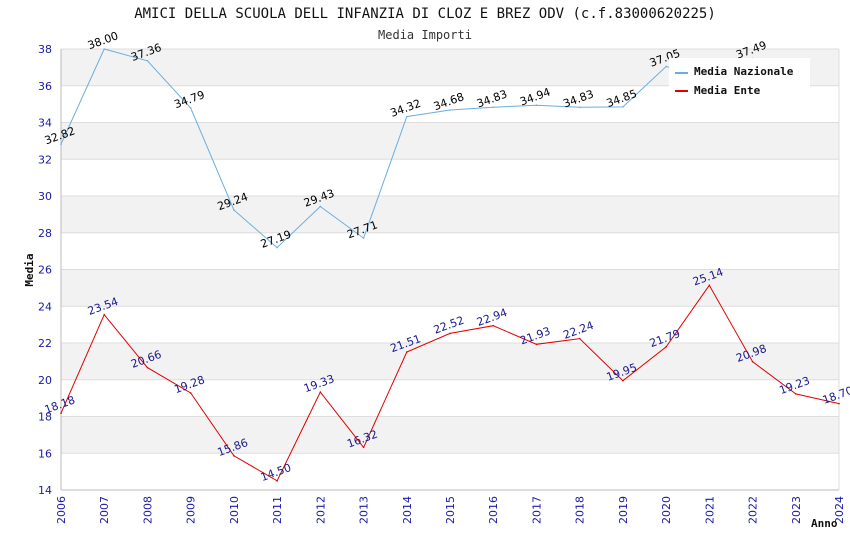 Image resolution: width=850 pixels, height=550 pixels. I want to click on x-tick-label: 2009, so click(191, 510).